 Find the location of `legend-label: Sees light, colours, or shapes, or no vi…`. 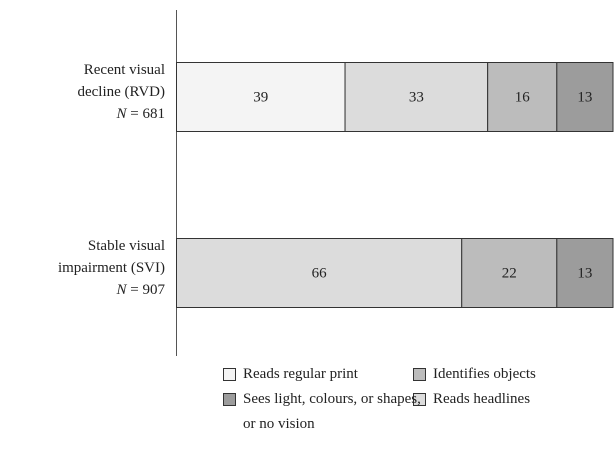

legend-label: Sees light, colours, or shapes, or no vi… is located at coordinates (332, 411).